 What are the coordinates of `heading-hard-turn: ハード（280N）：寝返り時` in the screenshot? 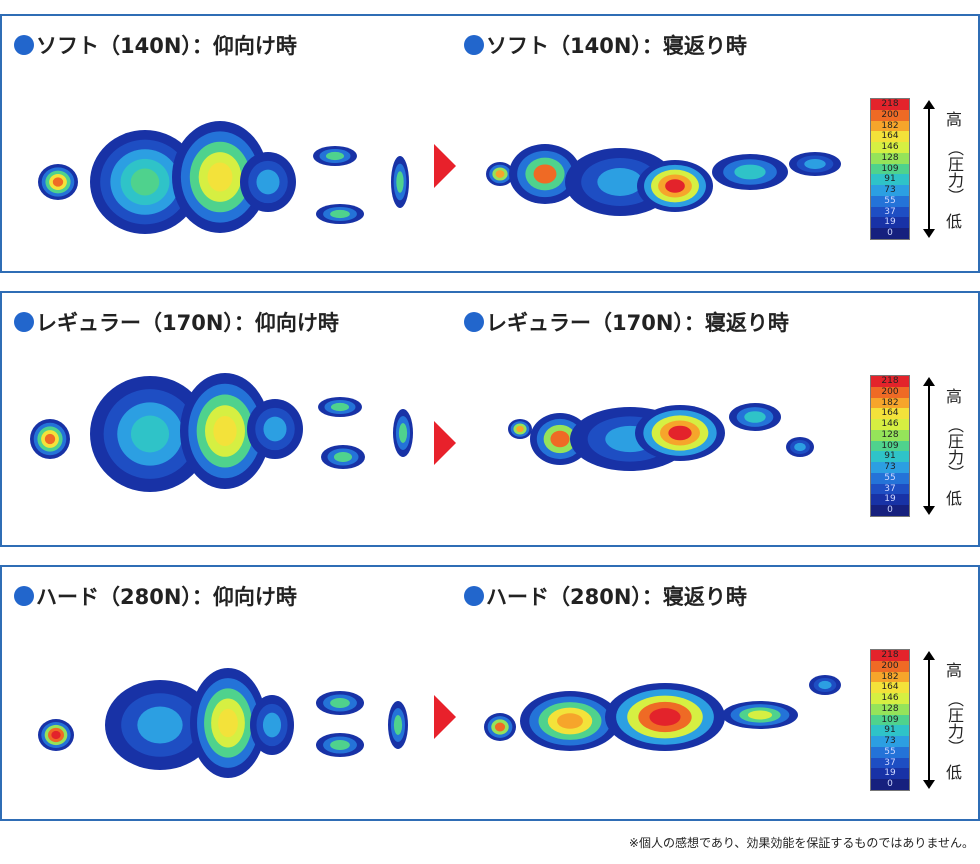 It's located at (605, 596).